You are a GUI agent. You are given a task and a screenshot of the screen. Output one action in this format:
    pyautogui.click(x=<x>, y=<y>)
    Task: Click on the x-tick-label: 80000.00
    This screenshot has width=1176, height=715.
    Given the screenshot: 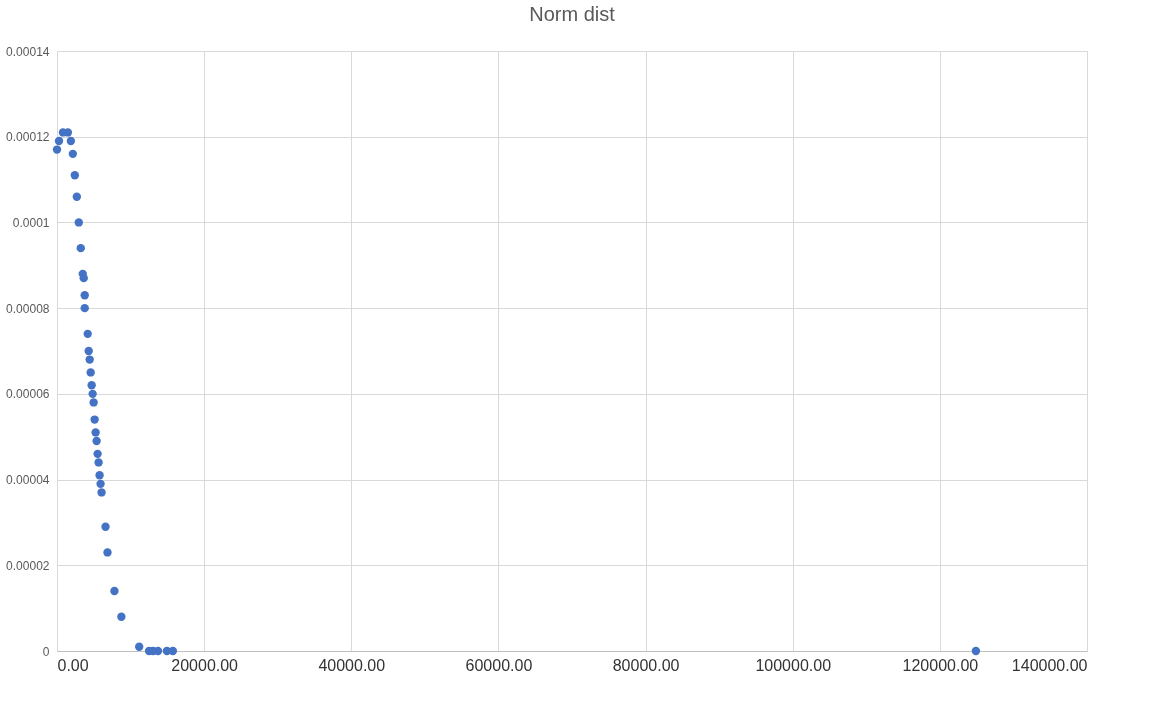 What is the action you would take?
    pyautogui.click(x=646, y=665)
    